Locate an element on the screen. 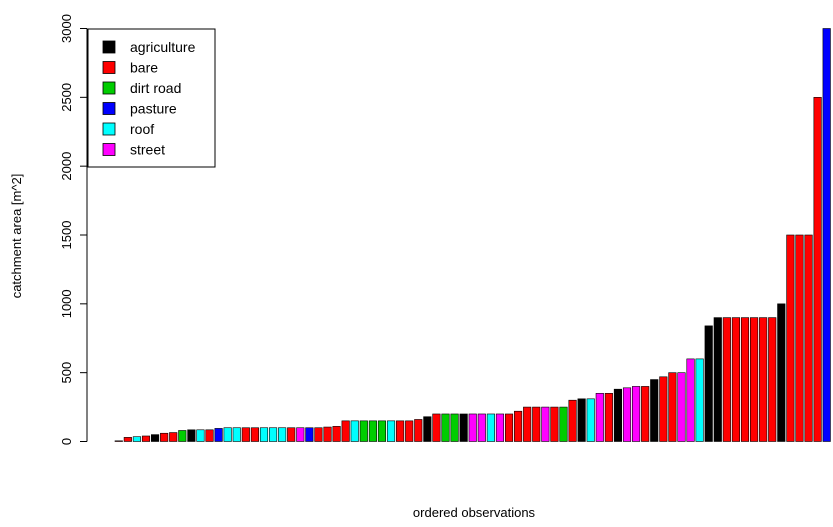  legend-label: bare is located at coordinates (144, 68).